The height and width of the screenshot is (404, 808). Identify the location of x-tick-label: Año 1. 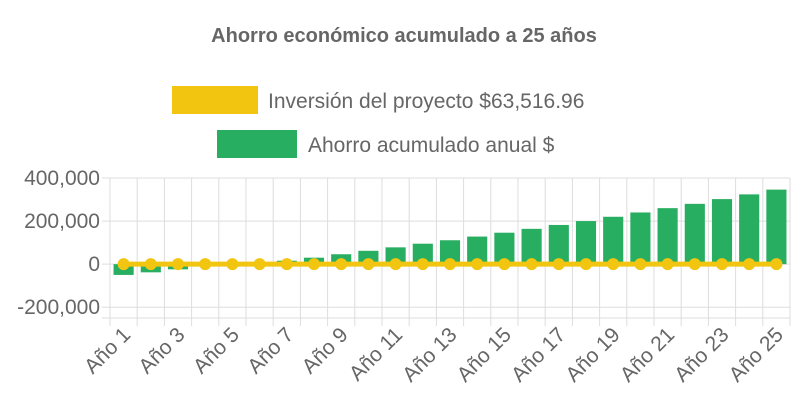
(107, 350).